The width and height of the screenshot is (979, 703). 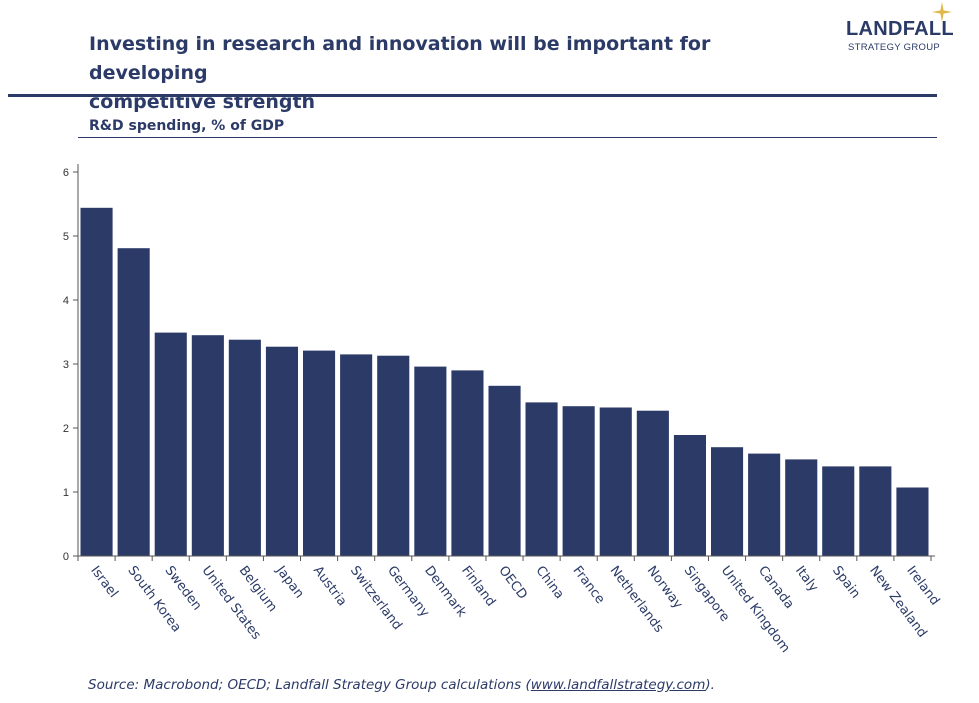 I want to click on bar-france, so click(x=578, y=481).